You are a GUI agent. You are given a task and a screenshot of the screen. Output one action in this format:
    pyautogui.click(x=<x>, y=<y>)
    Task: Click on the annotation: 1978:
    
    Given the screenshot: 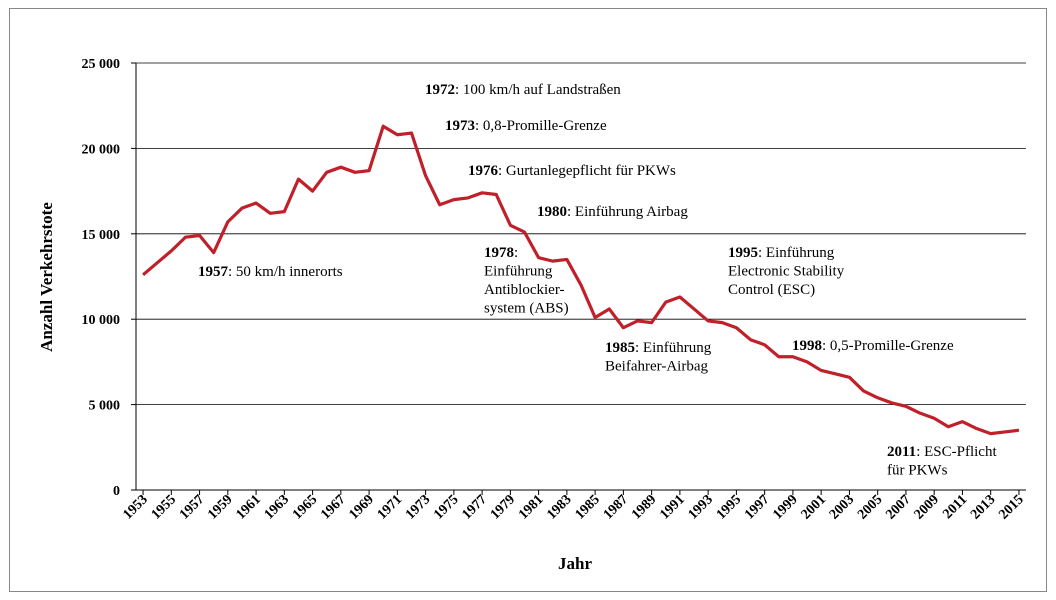 What is the action you would take?
    pyautogui.click(x=501, y=253)
    